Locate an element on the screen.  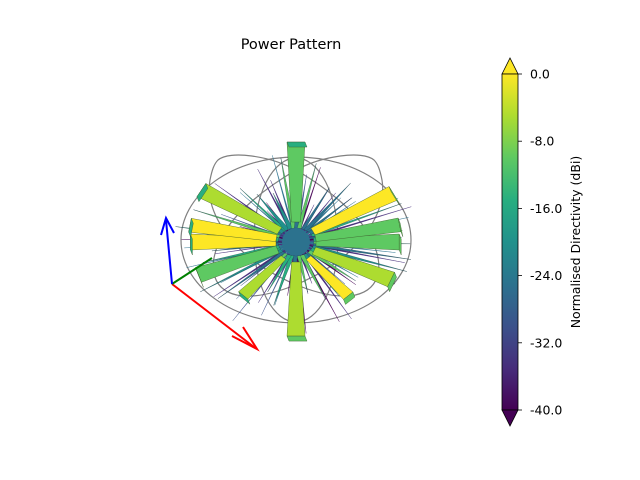
colorbar-ticks: 0.0 -8.0 -16.0 -24.0 -32.0 -40.0 is located at coordinates (540, 242).